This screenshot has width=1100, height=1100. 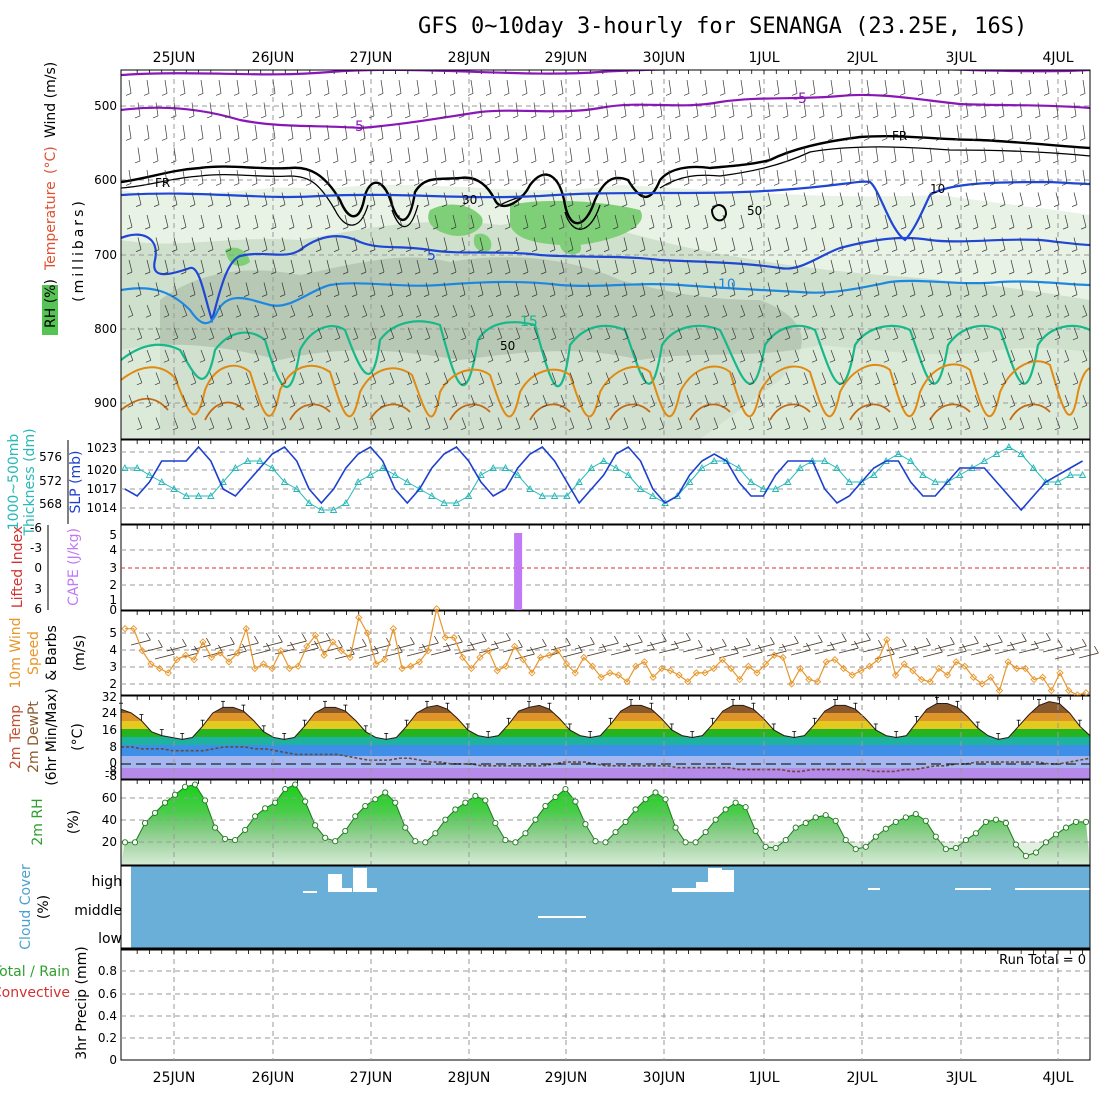 I want to click on date-label-top: 4JUL, so click(x=1057, y=58).